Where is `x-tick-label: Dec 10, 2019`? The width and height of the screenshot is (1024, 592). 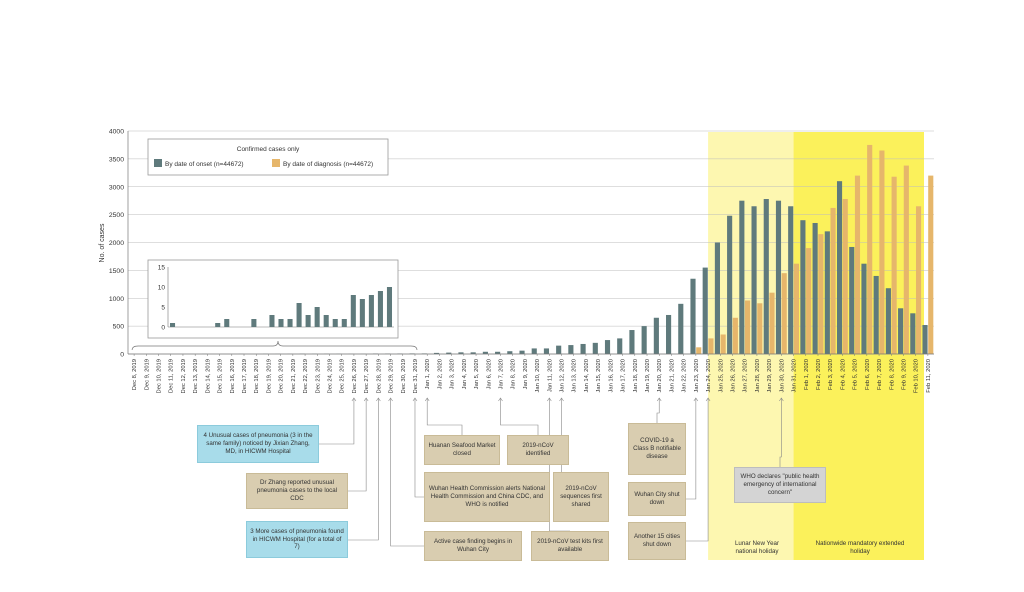
x-tick-label: Dec 10, 2019 is located at coordinates (160, 376).